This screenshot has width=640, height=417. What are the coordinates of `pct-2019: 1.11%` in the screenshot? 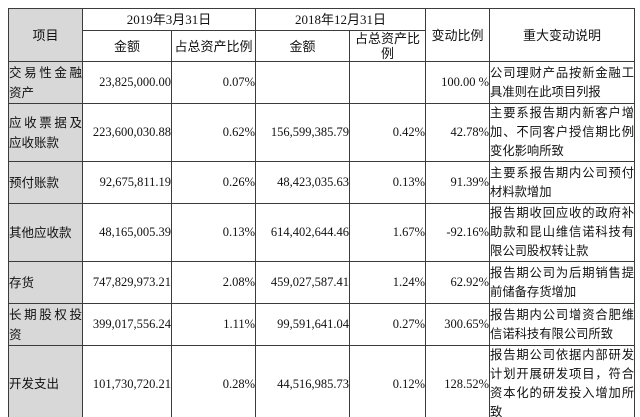 It's located at (213, 324).